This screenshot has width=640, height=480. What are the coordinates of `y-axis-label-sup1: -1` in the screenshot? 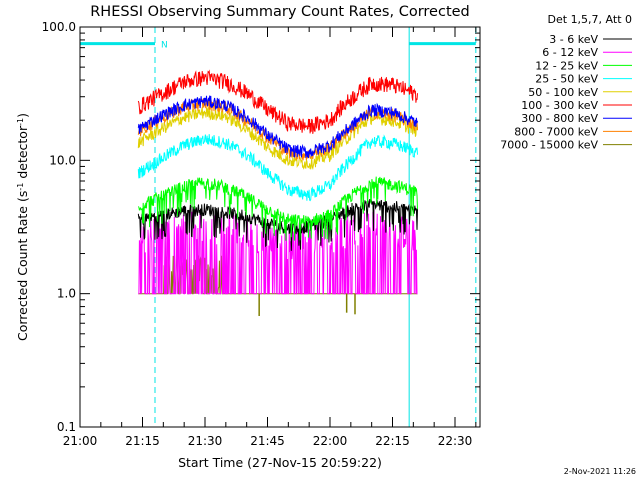 It's located at (20, 187).